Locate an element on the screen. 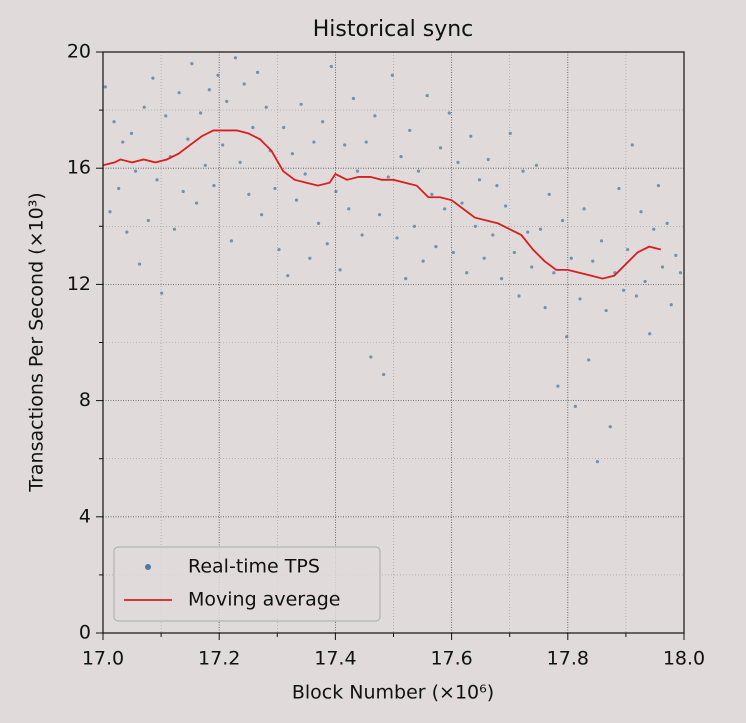 Image resolution: width=746 pixels, height=723 pixels. legend-box is located at coordinates (247, 584).